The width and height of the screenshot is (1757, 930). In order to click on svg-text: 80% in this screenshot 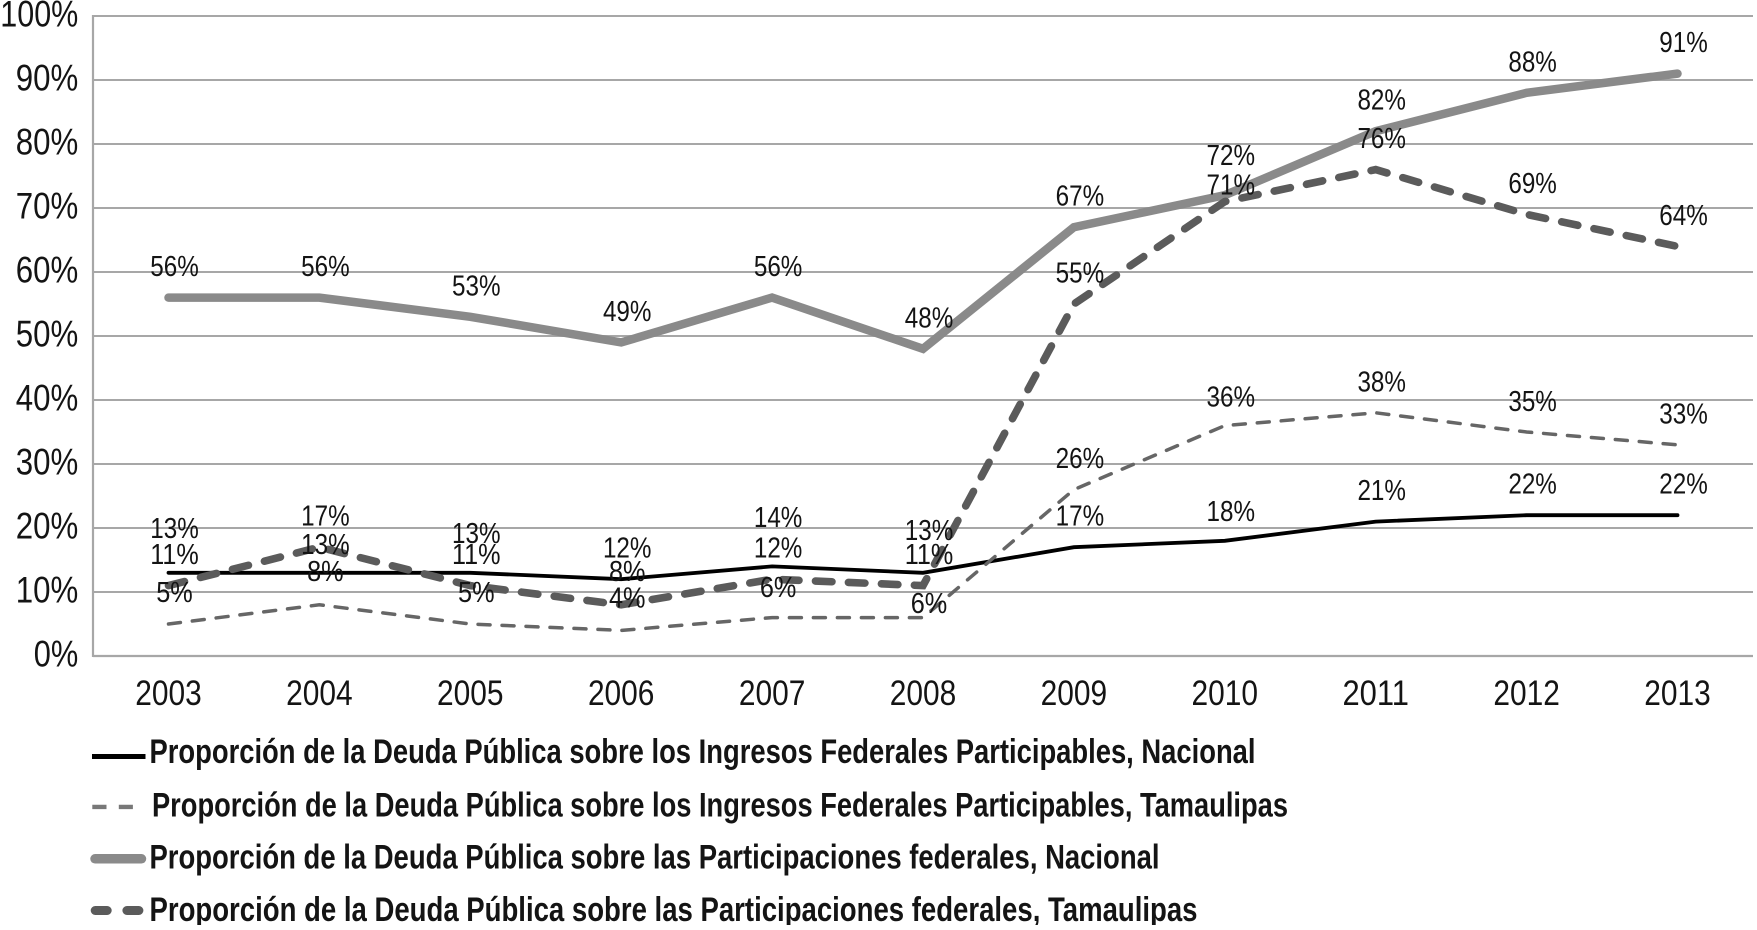, I will do `click(47, 142)`.